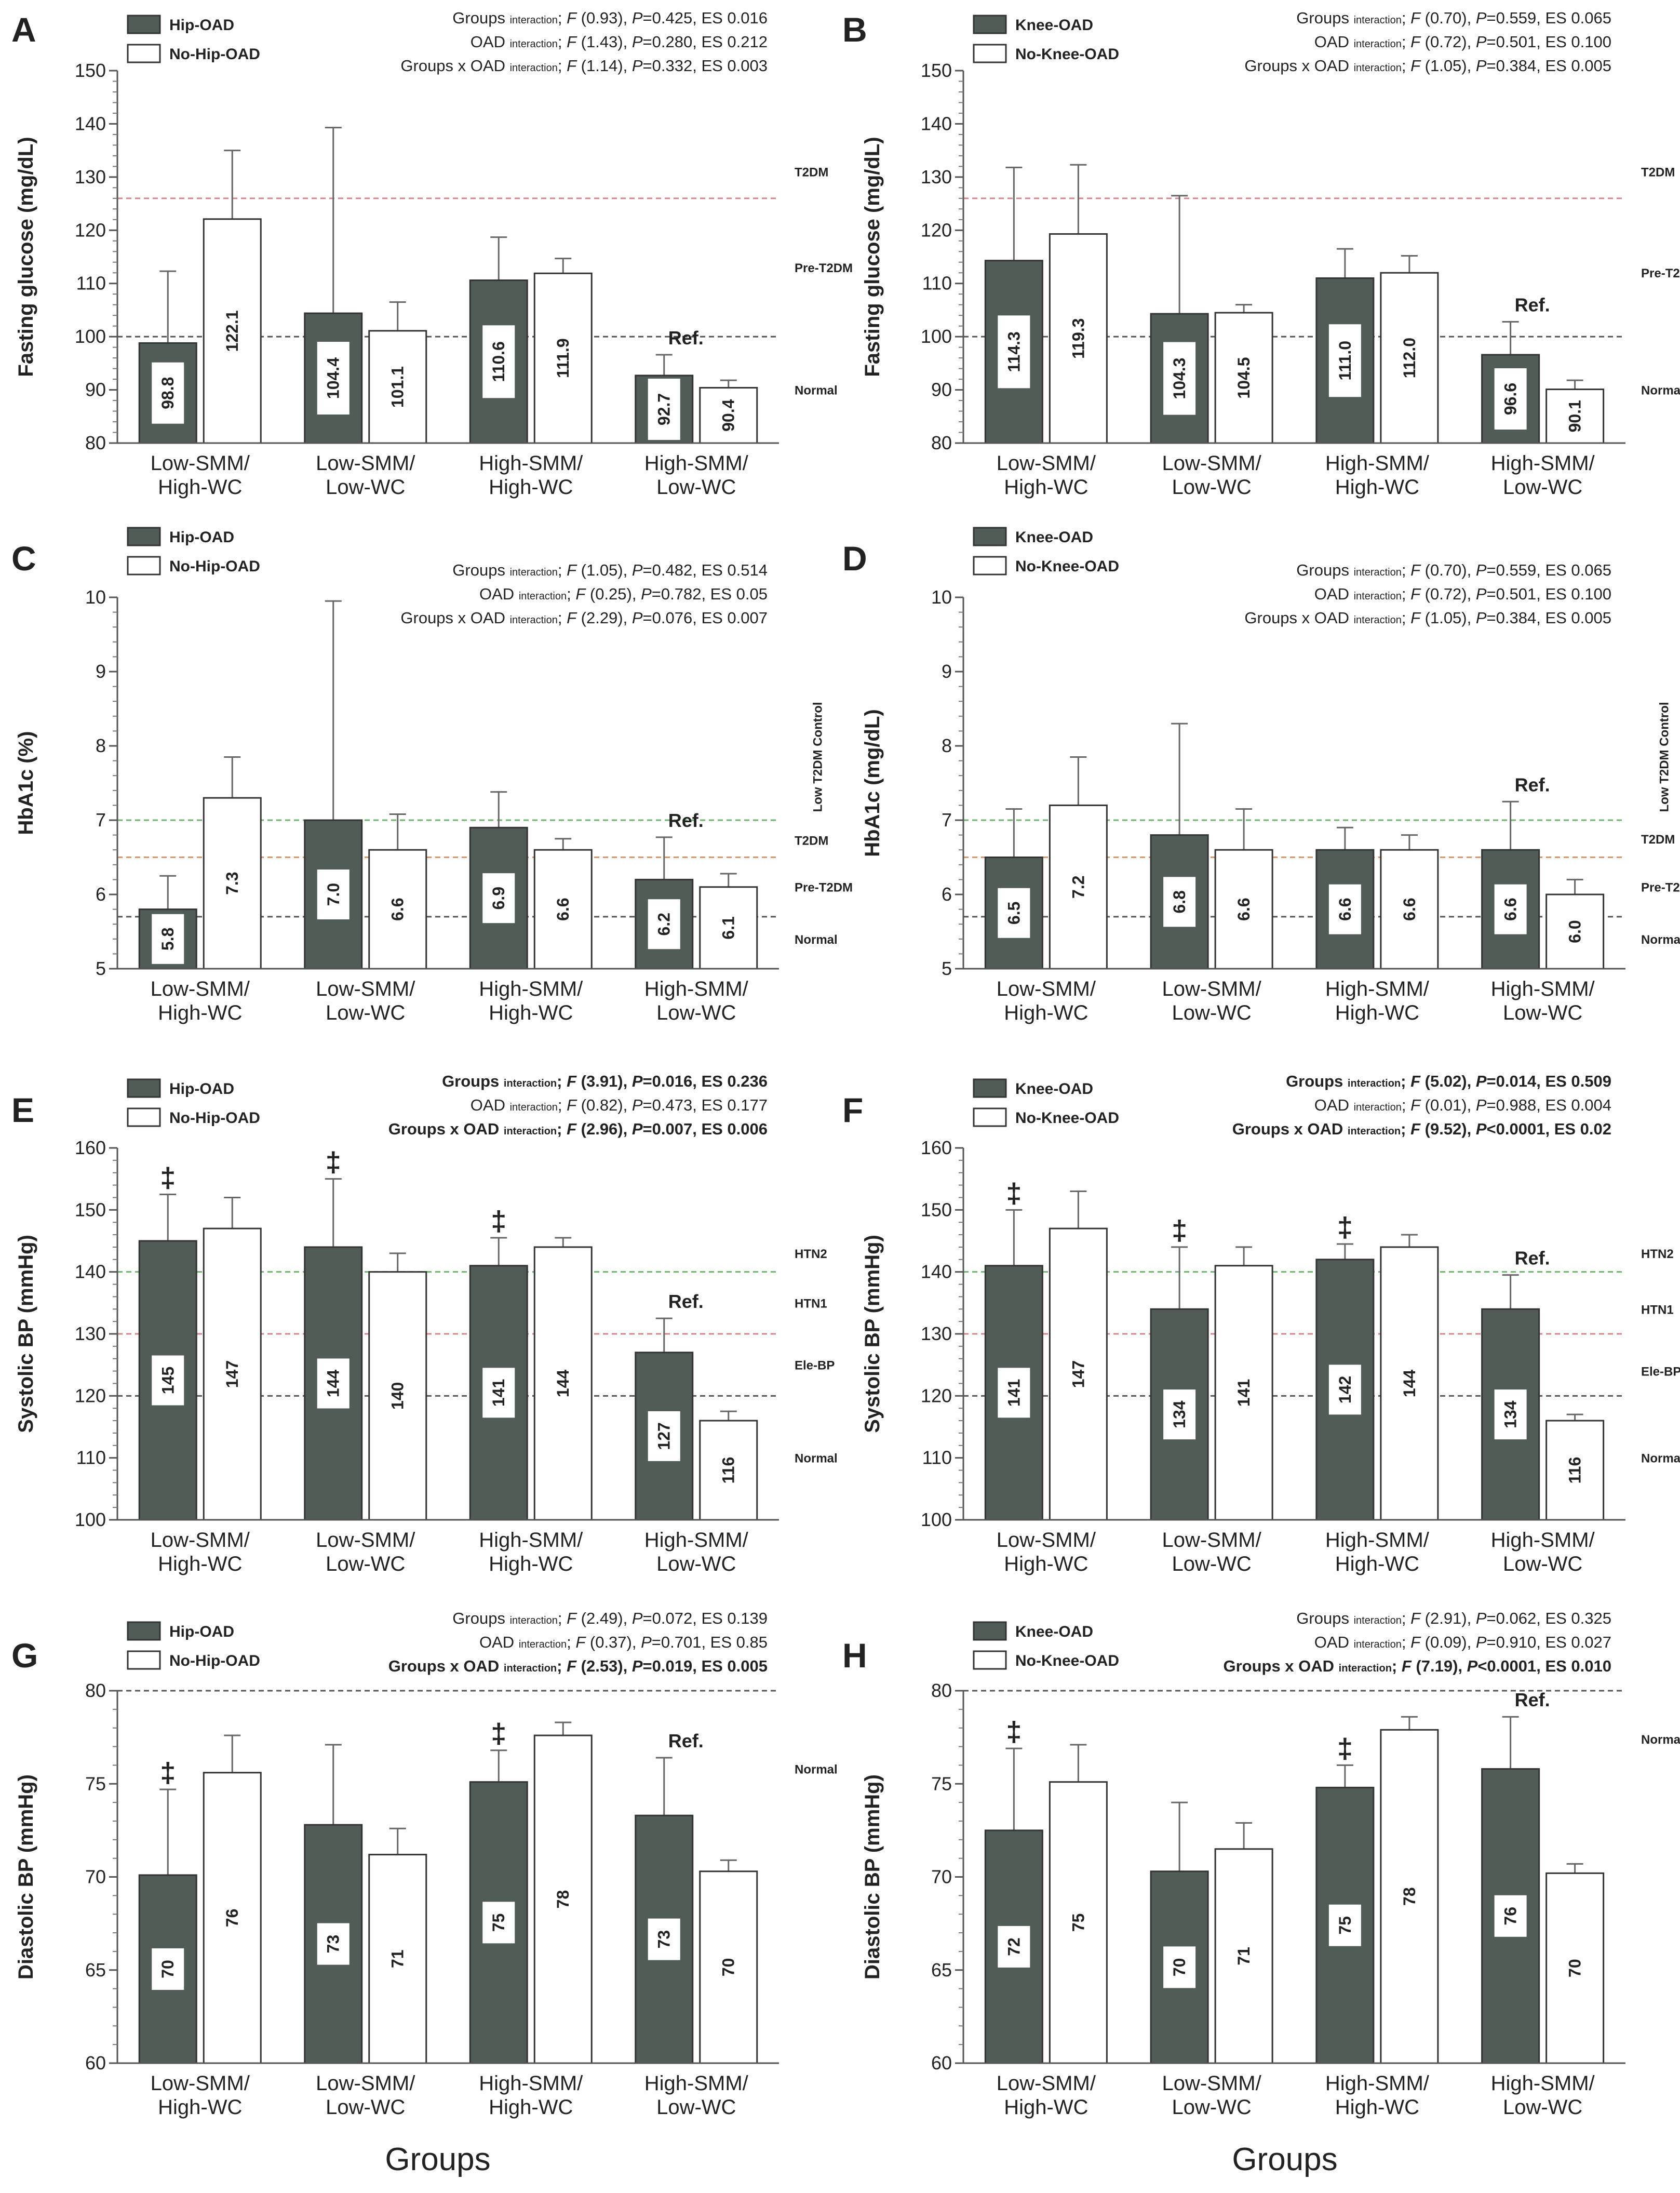 This screenshot has width=1680, height=2193. Describe the element at coordinates (333, 378) in the screenshot. I see `bar-value-label: 104.4` at that location.